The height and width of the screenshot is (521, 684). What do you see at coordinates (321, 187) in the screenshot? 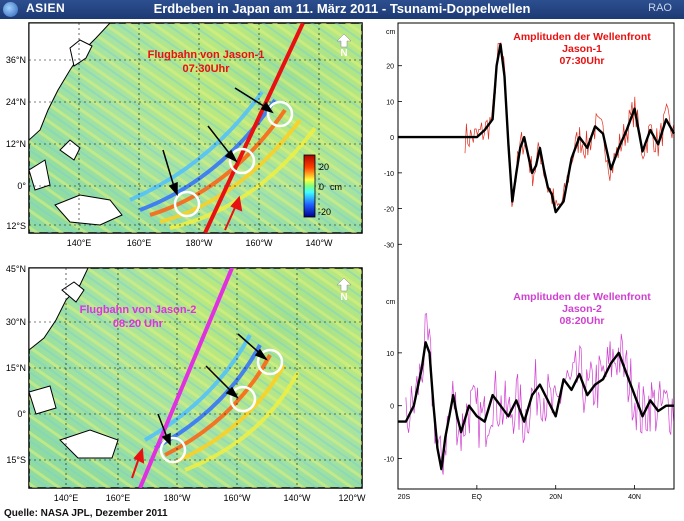
I see `colorbar-tick-zero: 0` at bounding box center [321, 187].